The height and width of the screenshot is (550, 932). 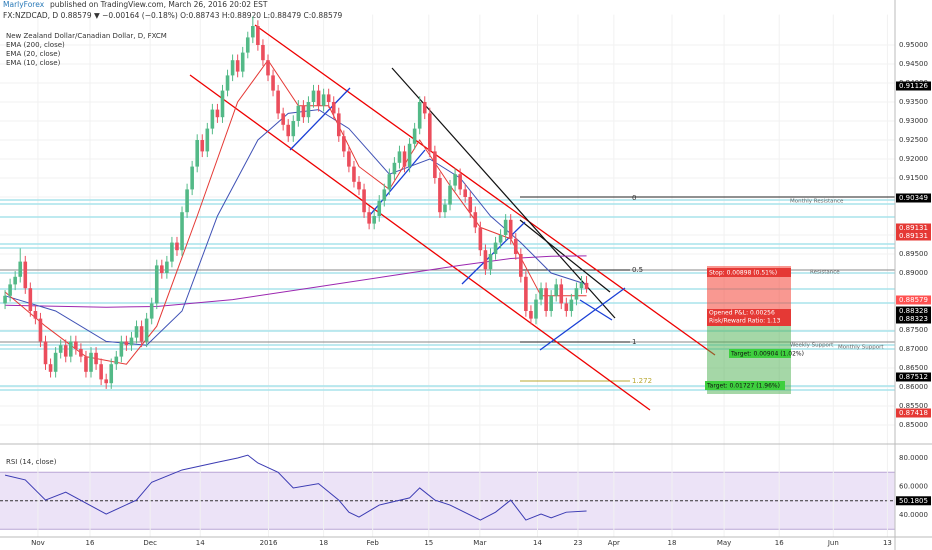 I want to click on x-tick-label: 13, so click(x=887, y=543).